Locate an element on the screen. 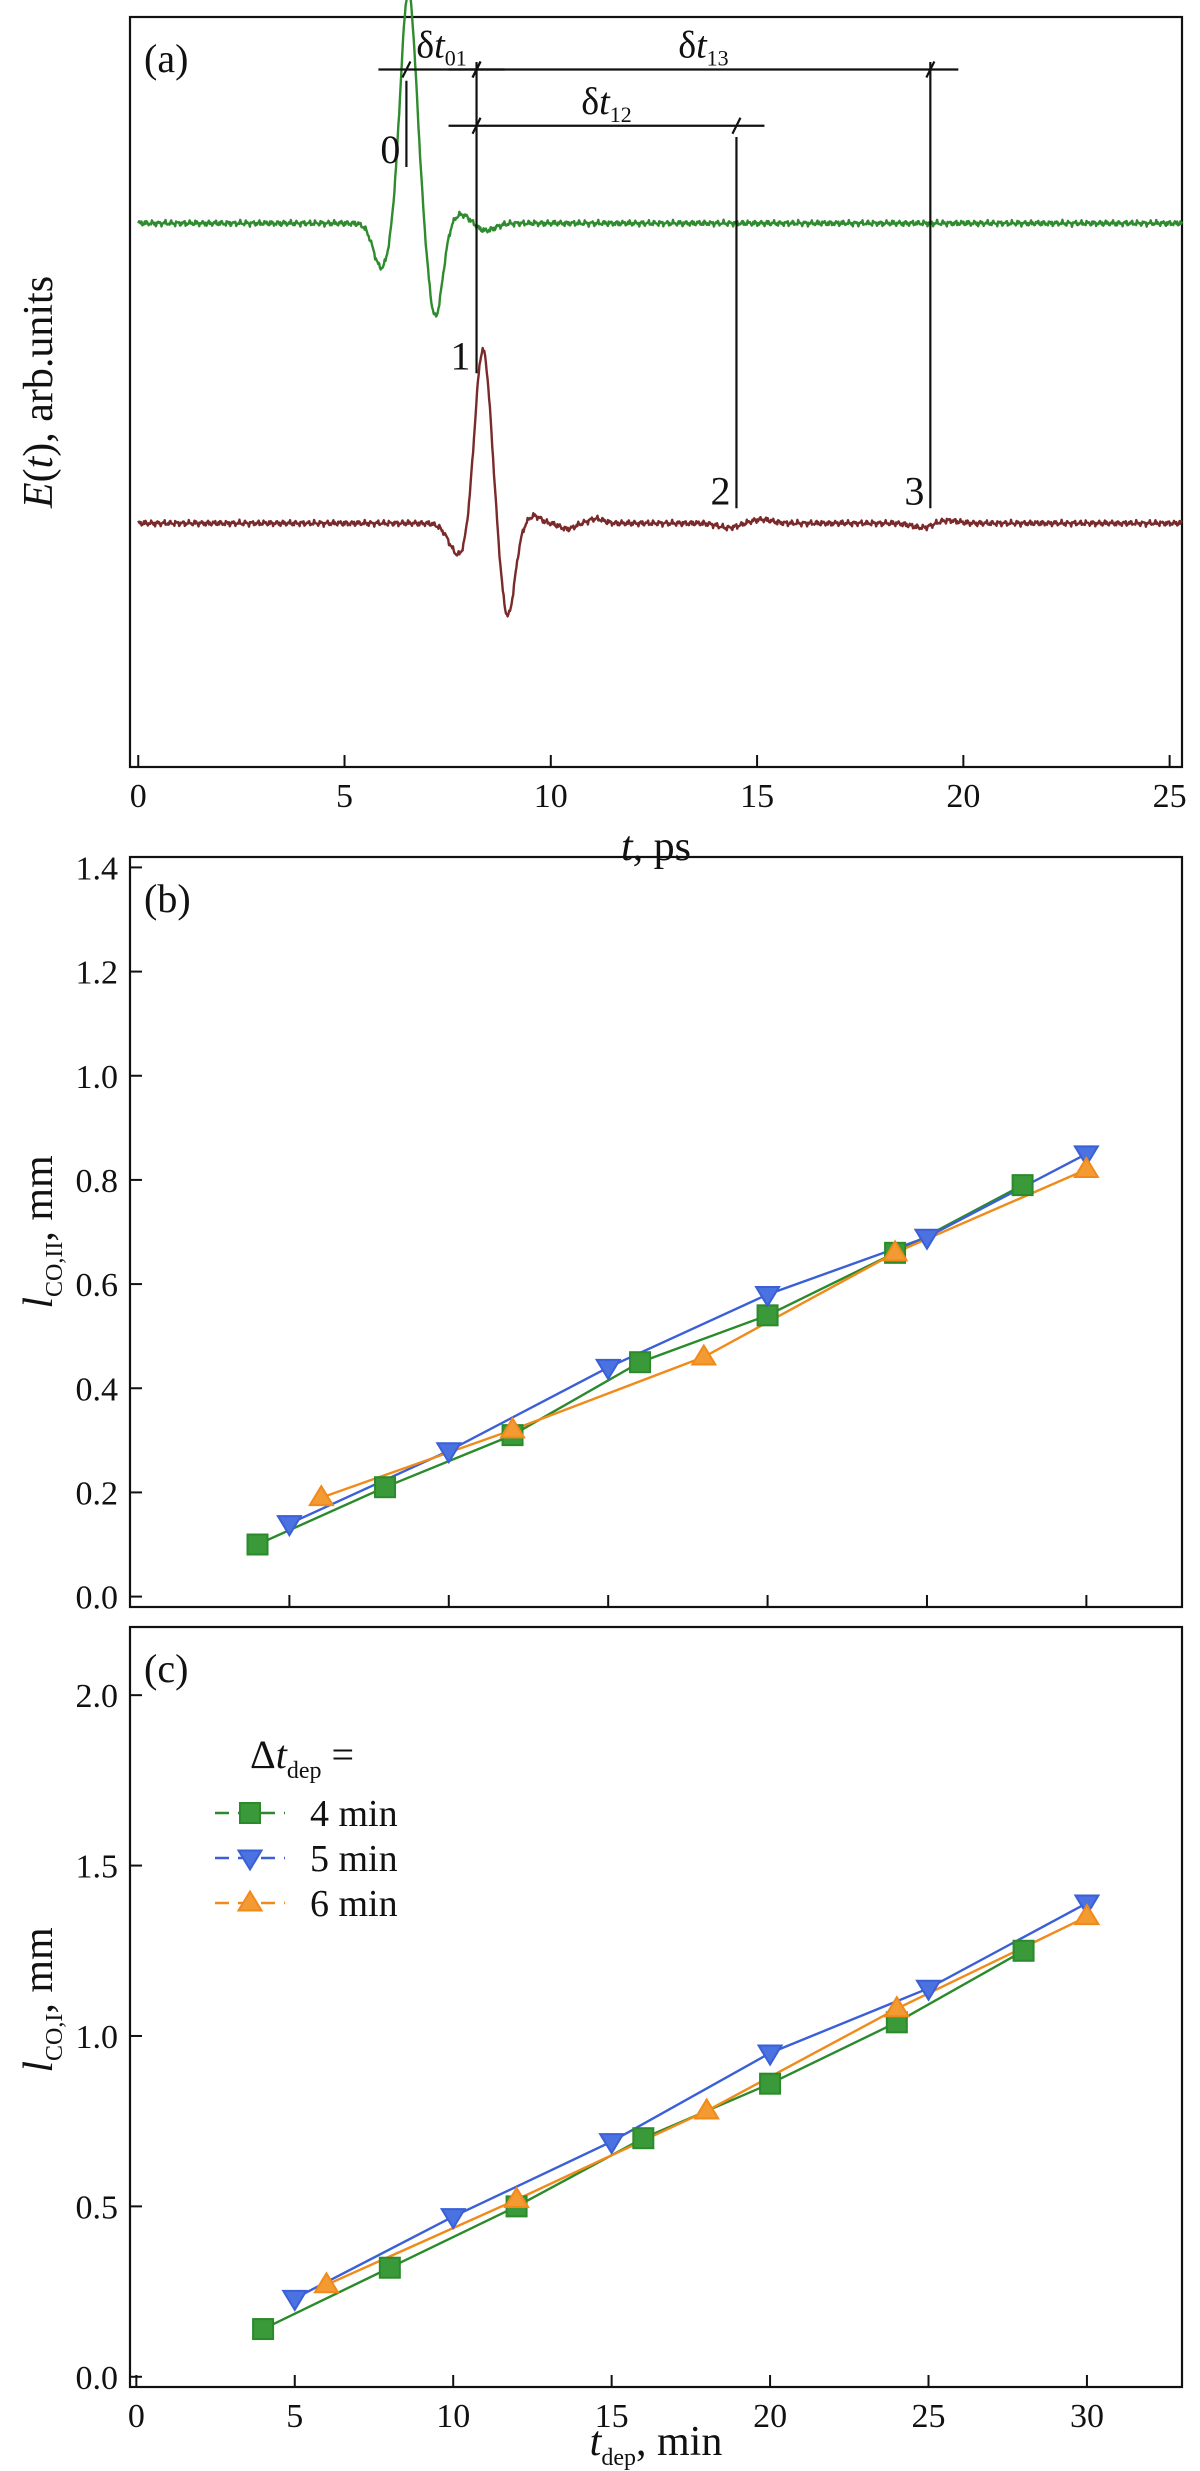  legend-label: 5 min is located at coordinates (354, 1859).